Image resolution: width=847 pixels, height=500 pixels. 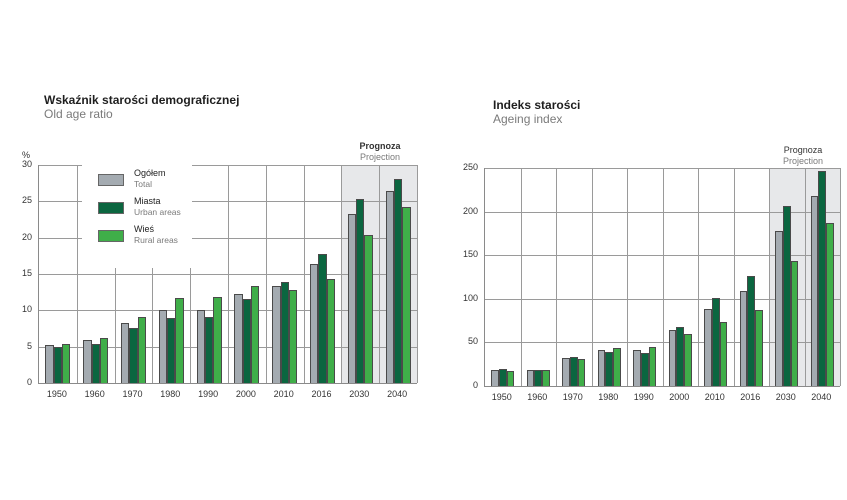 What do you see at coordinates (284, 332) in the screenshot?
I see `bar-urban-2010` at bounding box center [284, 332].